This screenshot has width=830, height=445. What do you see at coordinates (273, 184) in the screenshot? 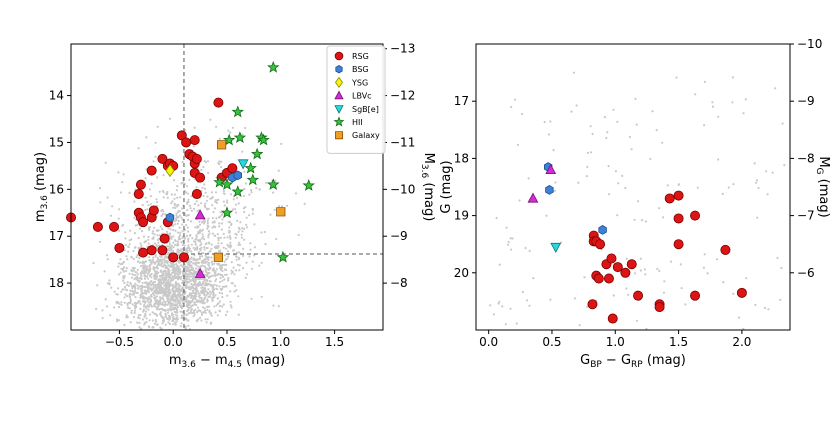
I see `point-hii` at bounding box center [273, 184].